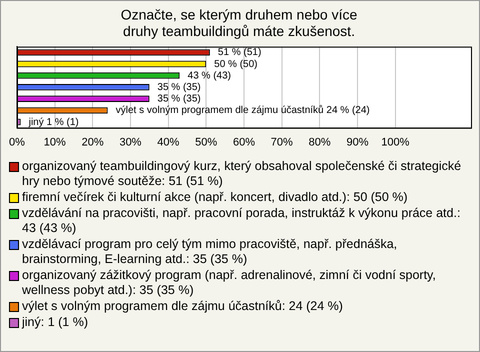 This screenshot has height=352, width=480. I want to click on x-tick-label: 10%, so click(55, 142).